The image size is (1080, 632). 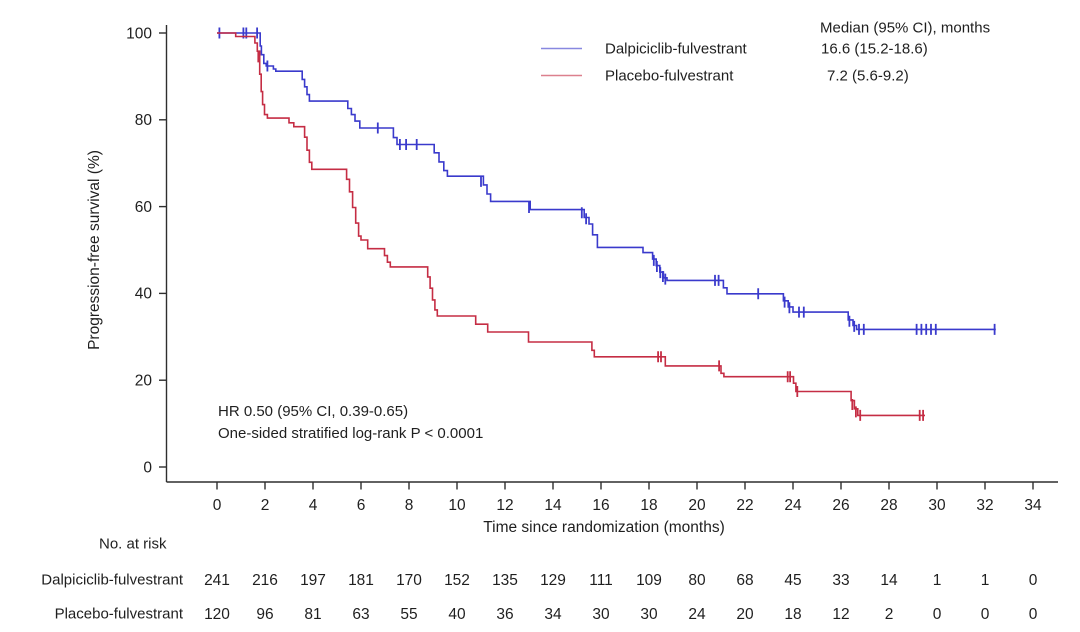 What do you see at coordinates (147, 467) in the screenshot?
I see `y-tick-label: 0` at bounding box center [147, 467].